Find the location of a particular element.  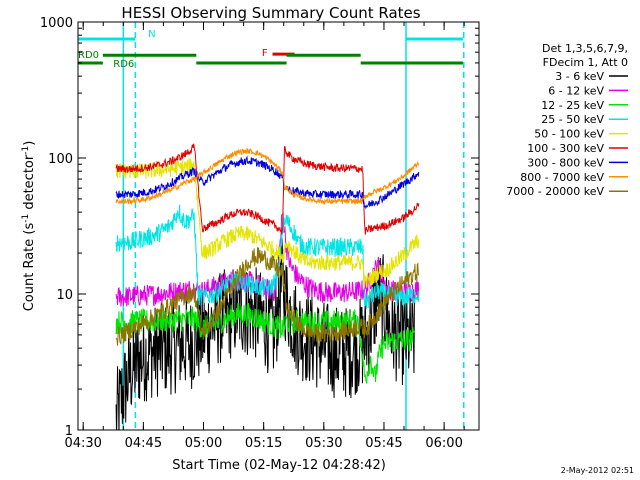

legend-entry-label-2: 6 - 12 keV is located at coordinates (576, 90).